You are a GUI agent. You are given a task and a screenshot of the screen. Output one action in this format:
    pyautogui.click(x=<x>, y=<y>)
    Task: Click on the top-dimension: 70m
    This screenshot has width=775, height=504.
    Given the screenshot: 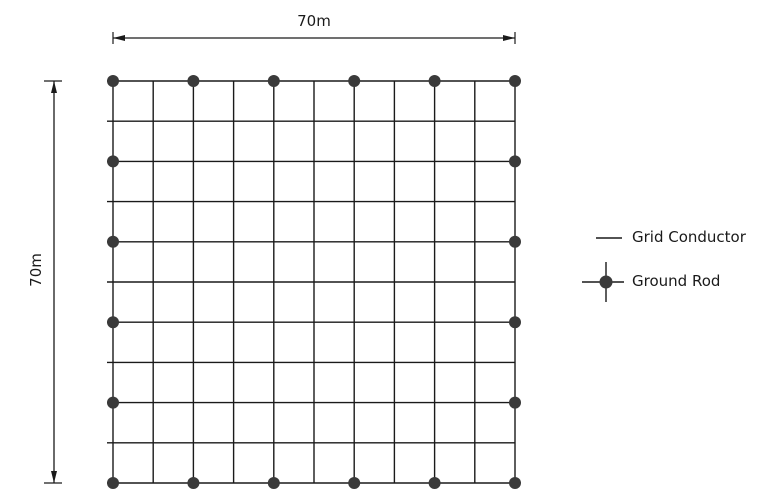 What is the action you would take?
    pyautogui.click(x=314, y=28)
    